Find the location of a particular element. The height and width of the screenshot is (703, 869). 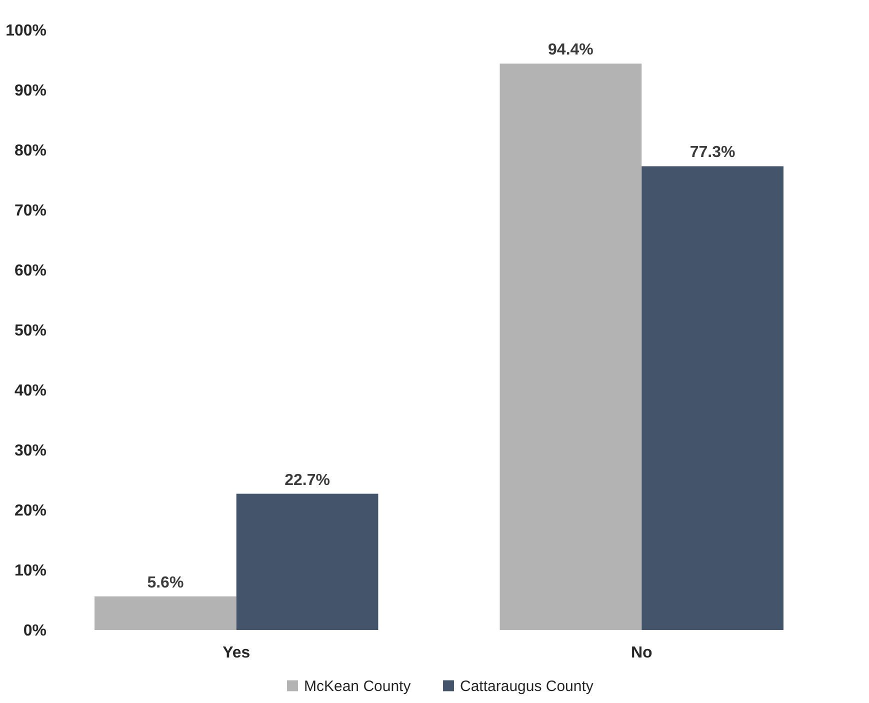

x-tick-label: Yes is located at coordinates (236, 653).